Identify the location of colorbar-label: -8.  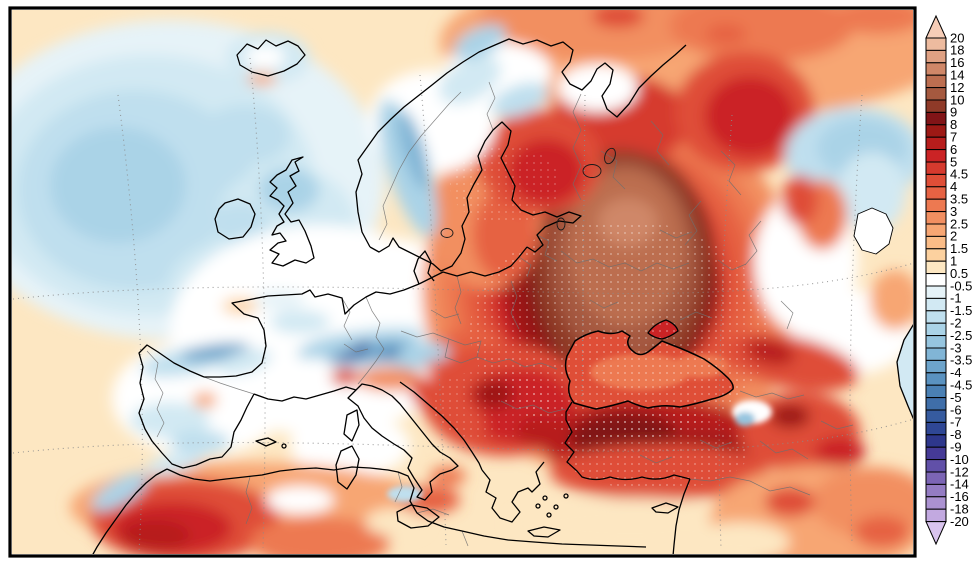
(956, 434).